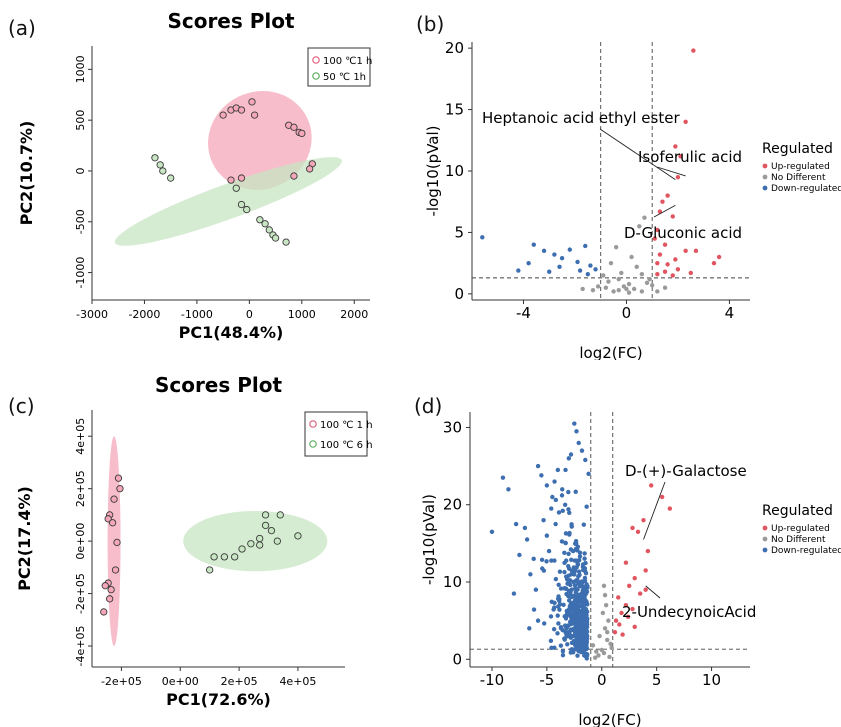 The width and height of the screenshot is (841, 727). What do you see at coordinates (546, 680) in the screenshot?
I see `x-tick-label: -5` at bounding box center [546, 680].